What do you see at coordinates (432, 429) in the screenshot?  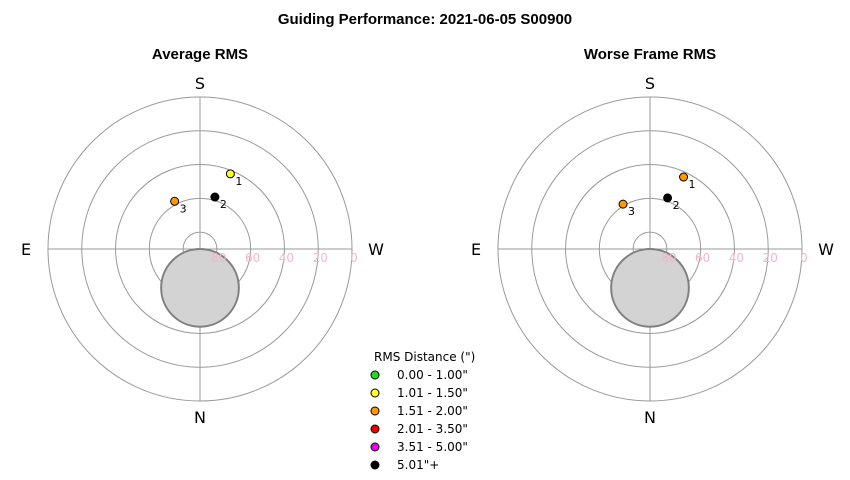 I see `legend-entry-label: 2.01 - 3.50"` at bounding box center [432, 429].